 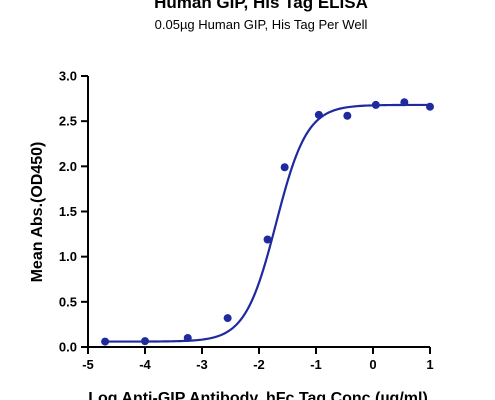 I want to click on y-tick-label: 2.5, so click(x=68, y=121).